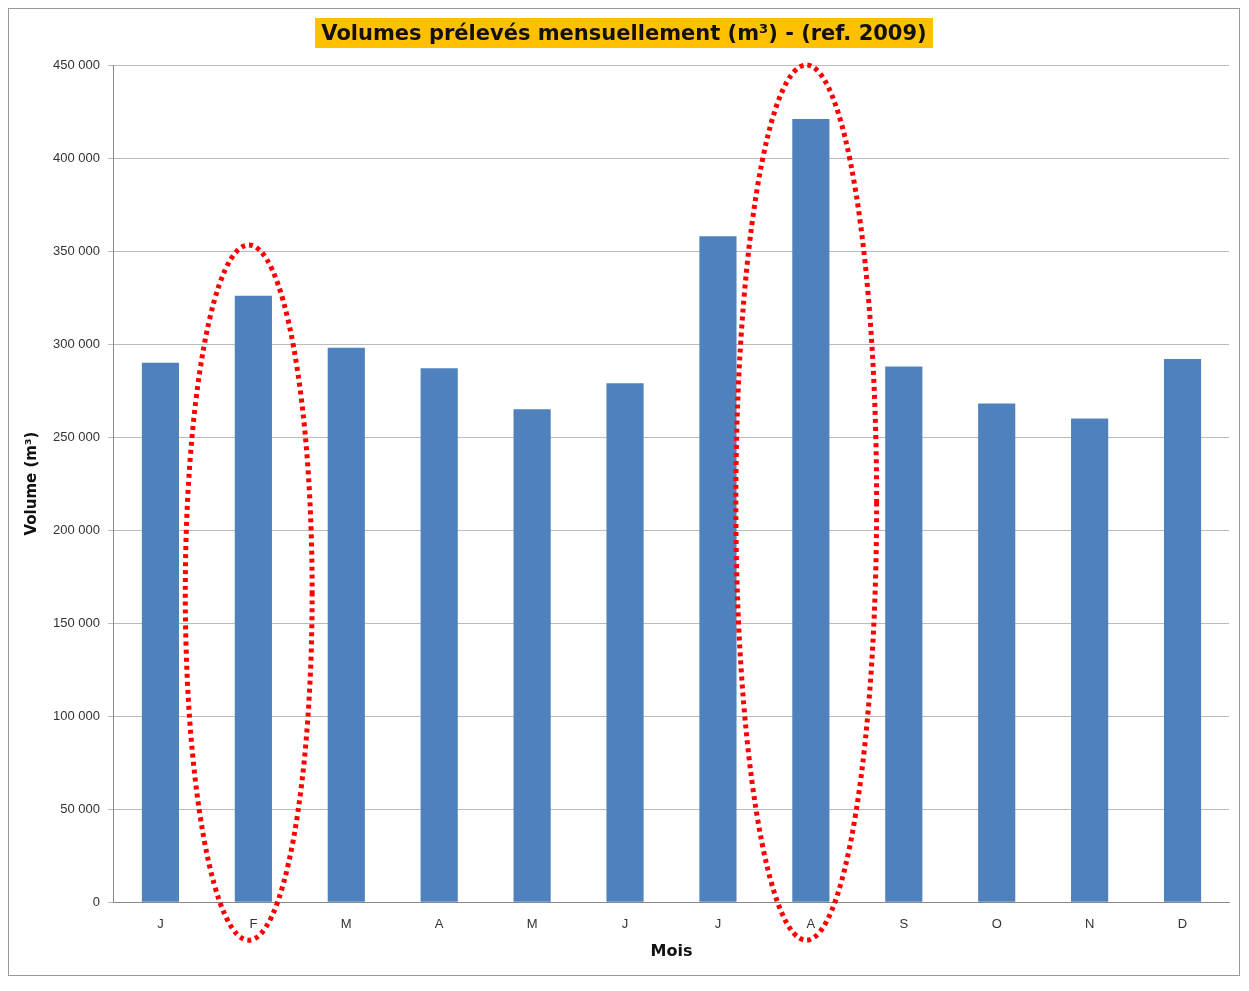 The width and height of the screenshot is (1249, 991). What do you see at coordinates (76, 157) in the screenshot?
I see `y-tick-label: 400 000` at bounding box center [76, 157].